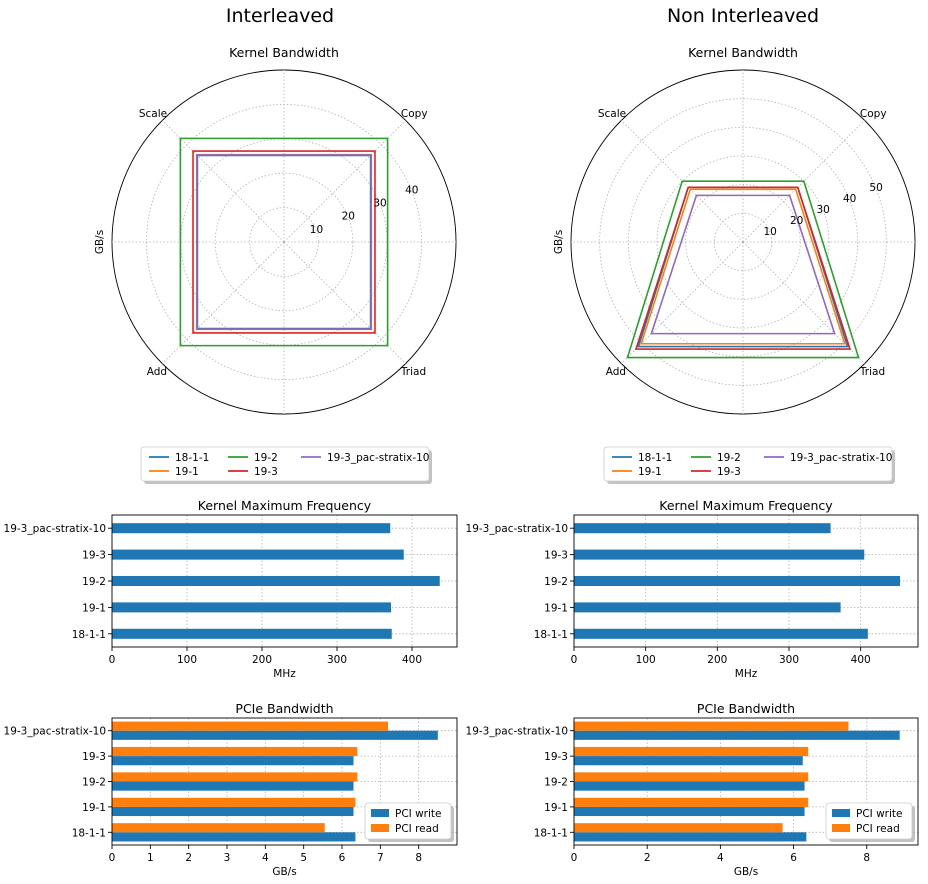 The height and width of the screenshot is (884, 928). I want to click on bar-title: Kernel Maximum Frequency, so click(285, 505).